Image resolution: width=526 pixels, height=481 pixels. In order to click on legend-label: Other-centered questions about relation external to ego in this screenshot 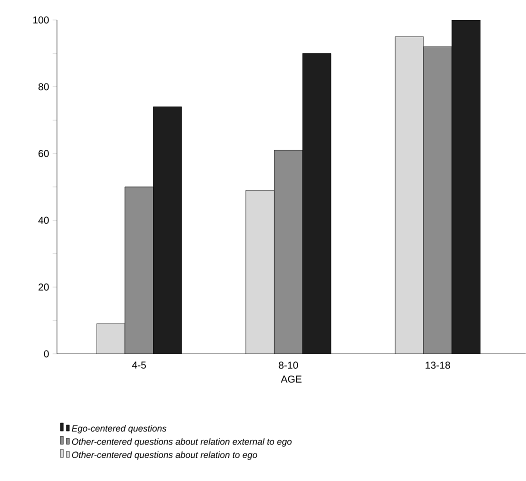, I will do `click(182, 442)`.